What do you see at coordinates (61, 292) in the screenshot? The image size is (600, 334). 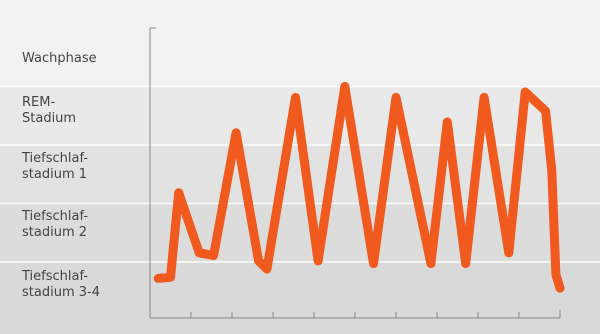 I see `y-label-5-line-2: stadium 3-4` at bounding box center [61, 292].